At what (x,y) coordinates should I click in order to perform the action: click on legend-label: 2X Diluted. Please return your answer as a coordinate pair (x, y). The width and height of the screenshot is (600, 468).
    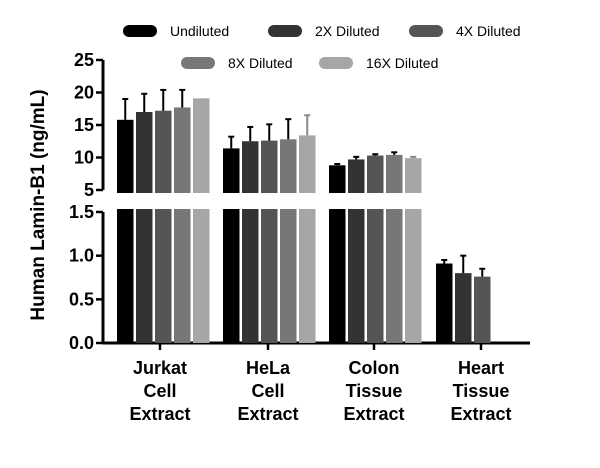
    Looking at the image, I should click on (347, 31).